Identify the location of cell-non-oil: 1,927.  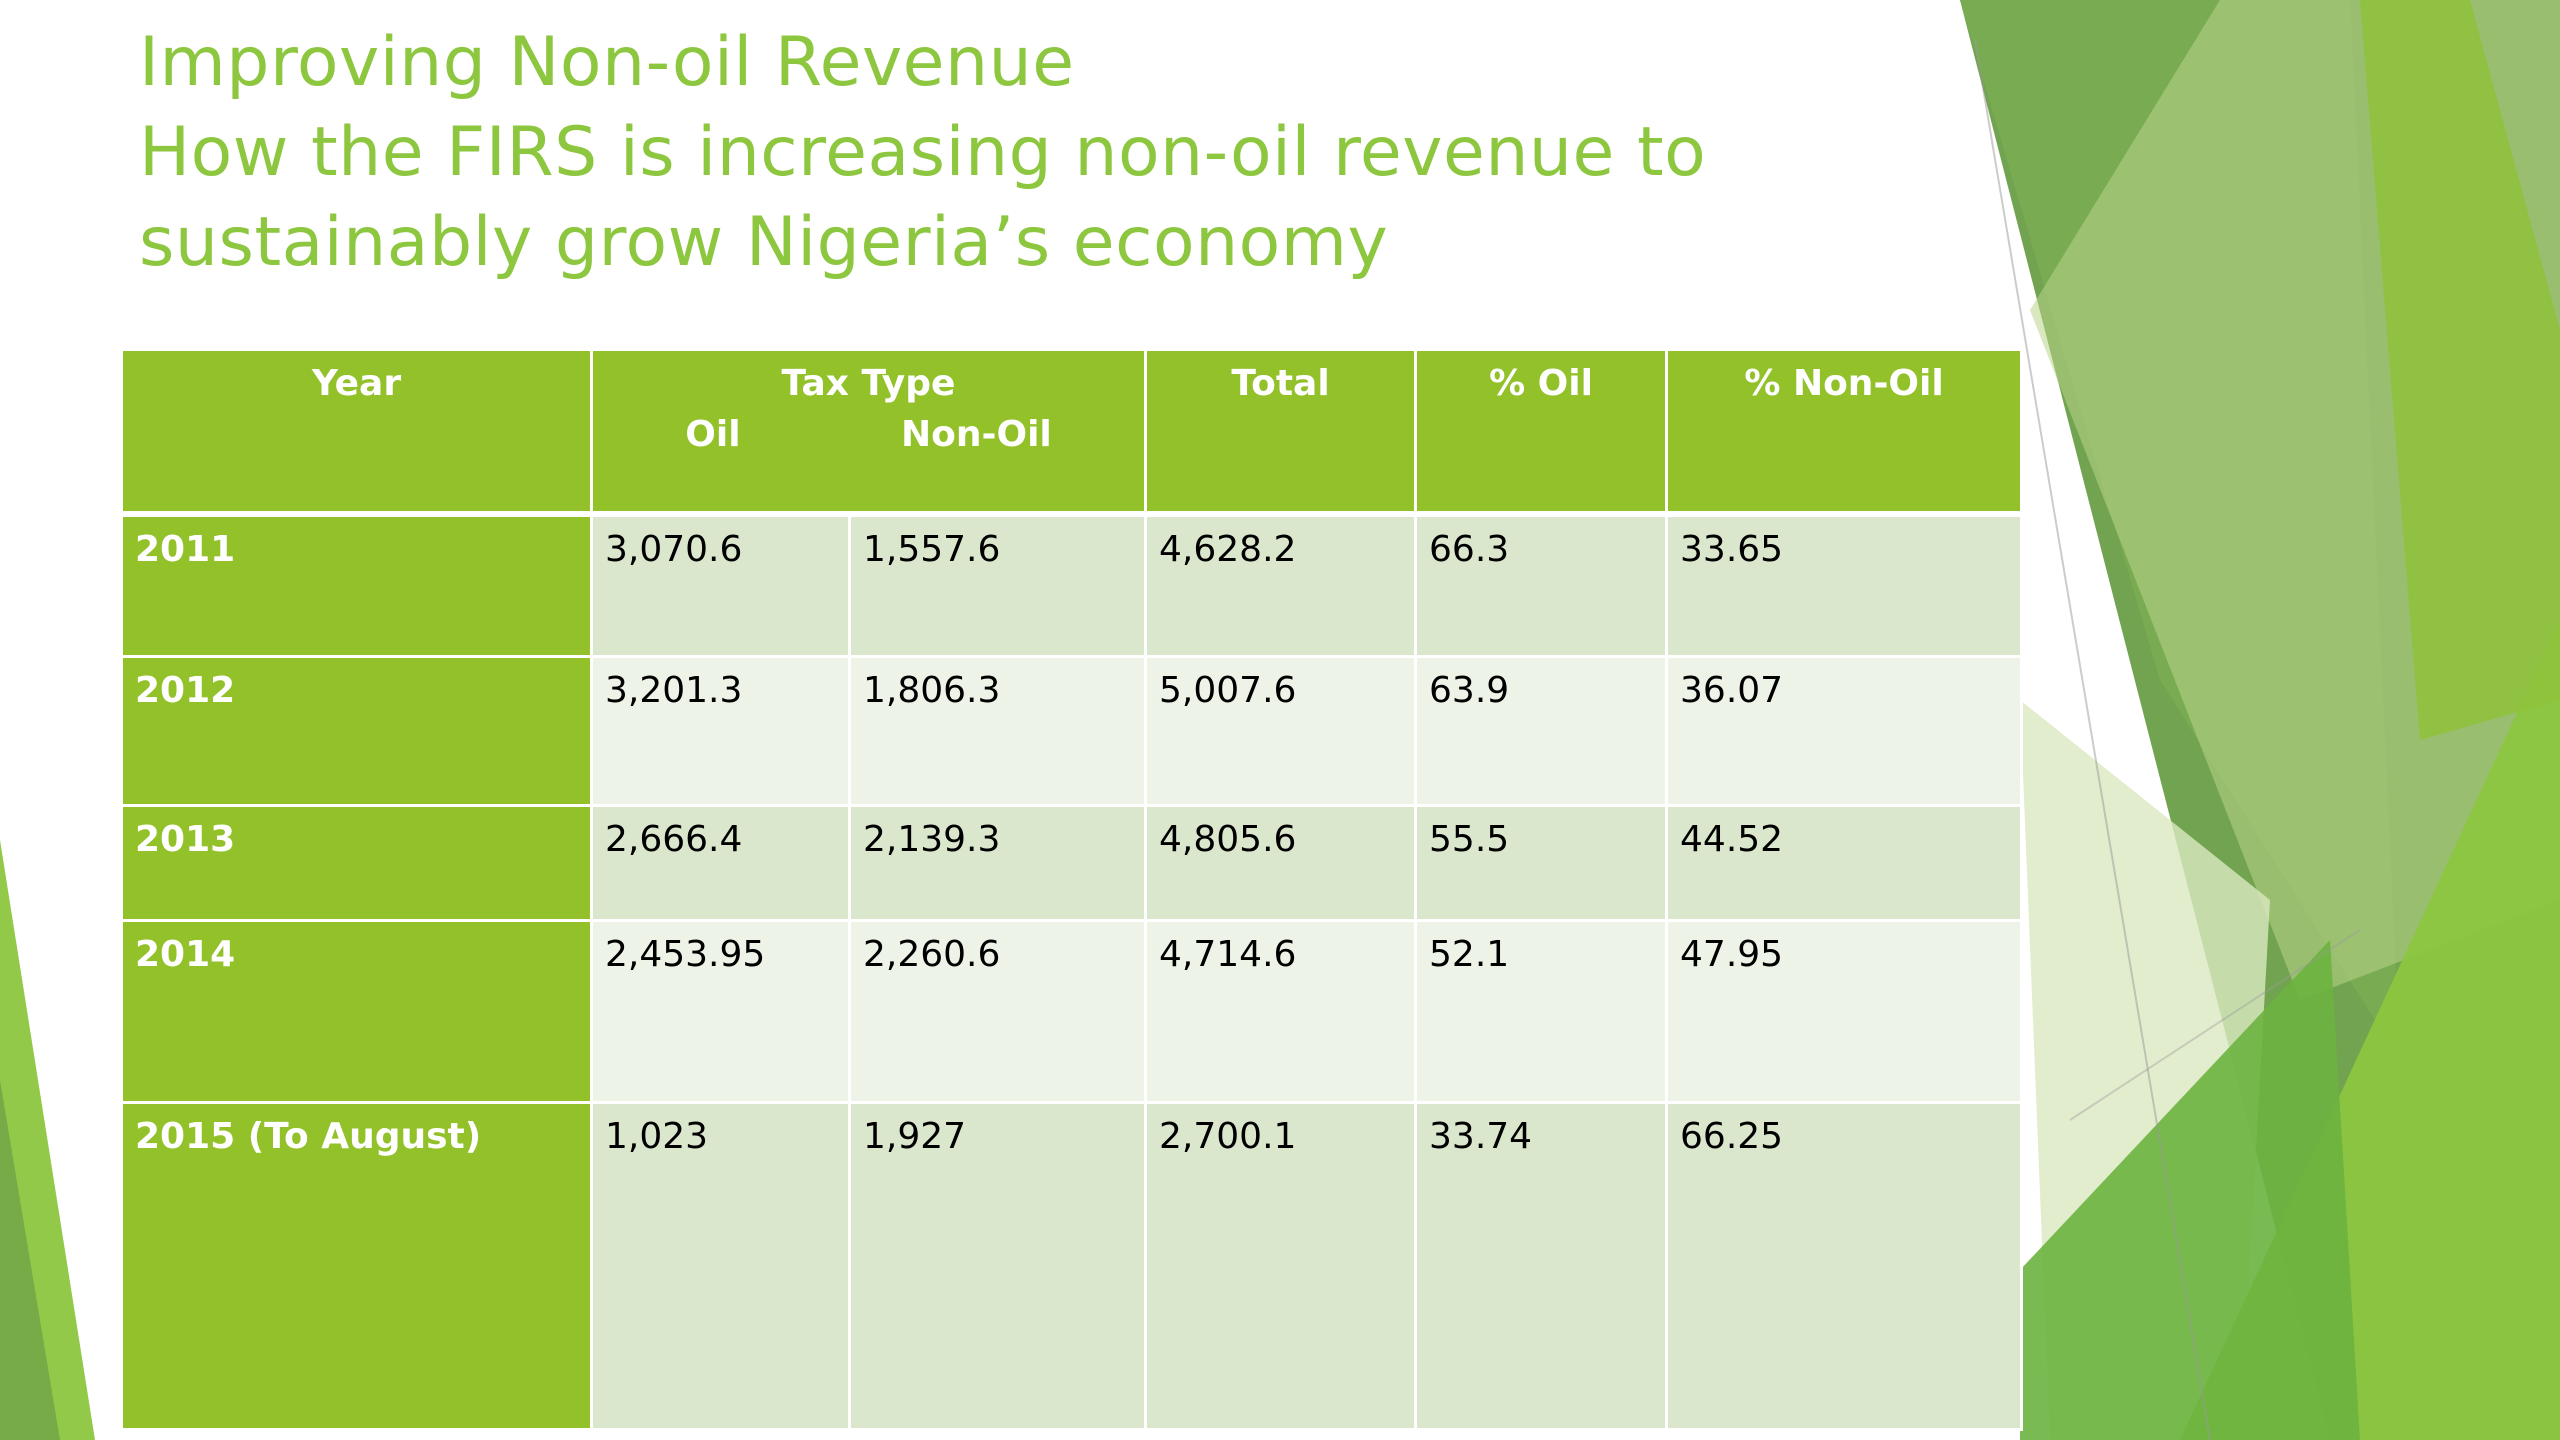
(997, 1266).